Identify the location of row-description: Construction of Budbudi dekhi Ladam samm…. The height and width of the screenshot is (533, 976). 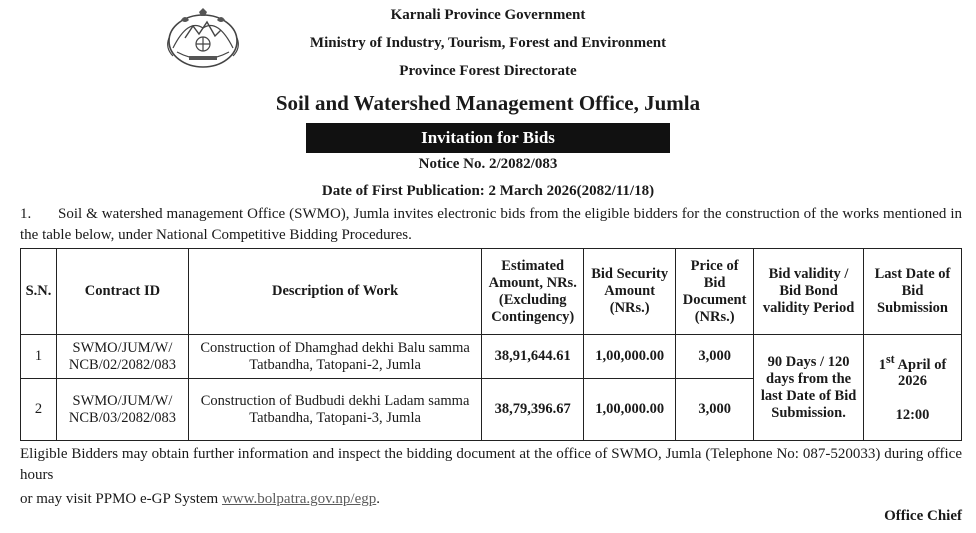
(335, 409).